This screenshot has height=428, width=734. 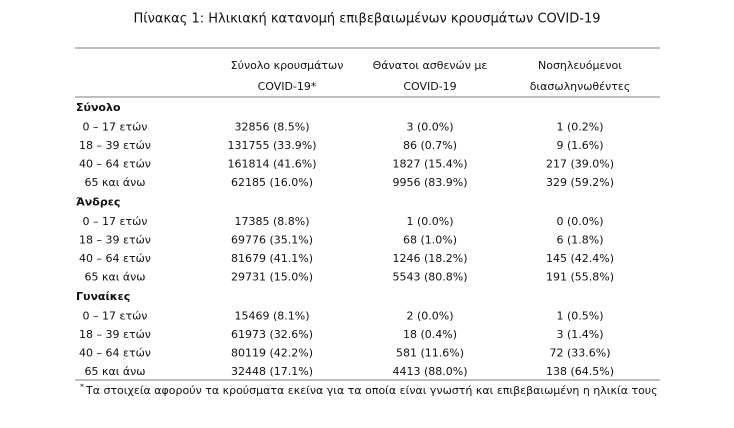 I want to click on cell: 80119 (42.2%), so click(x=272, y=353).